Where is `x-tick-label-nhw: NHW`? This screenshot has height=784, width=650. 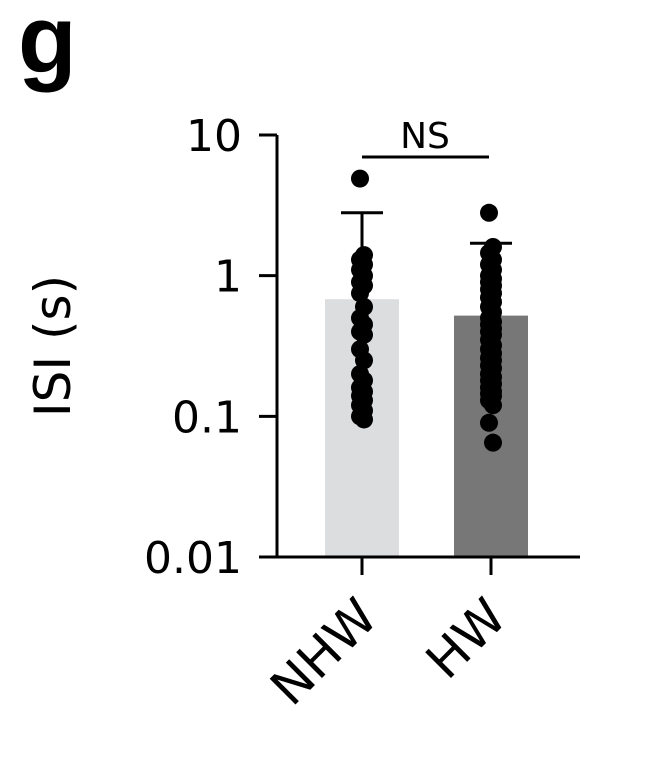
x-tick-label-nhw: NHW is located at coordinates (323, 651).